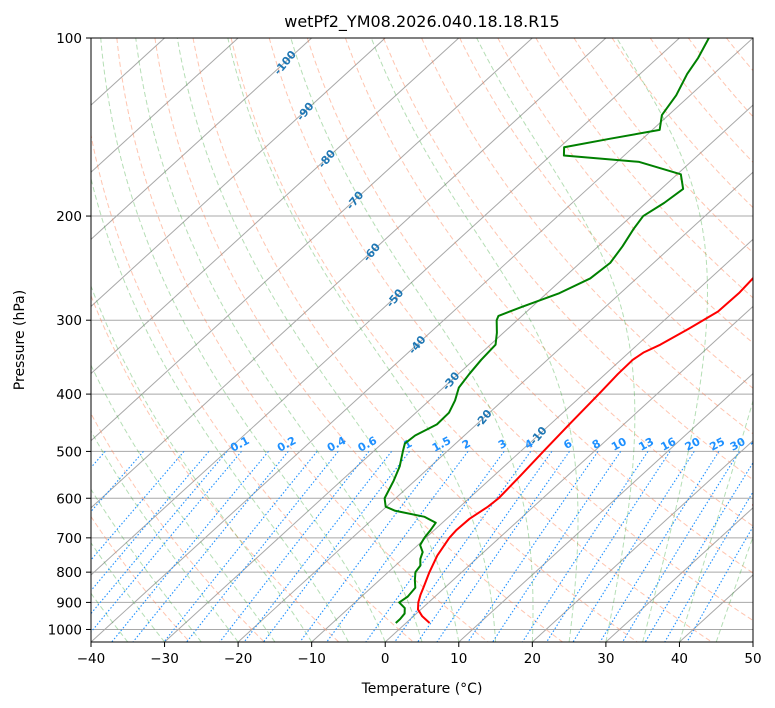 The height and width of the screenshot is (708, 775). I want to click on moist-adiabat-label: 10, so click(759, 503).